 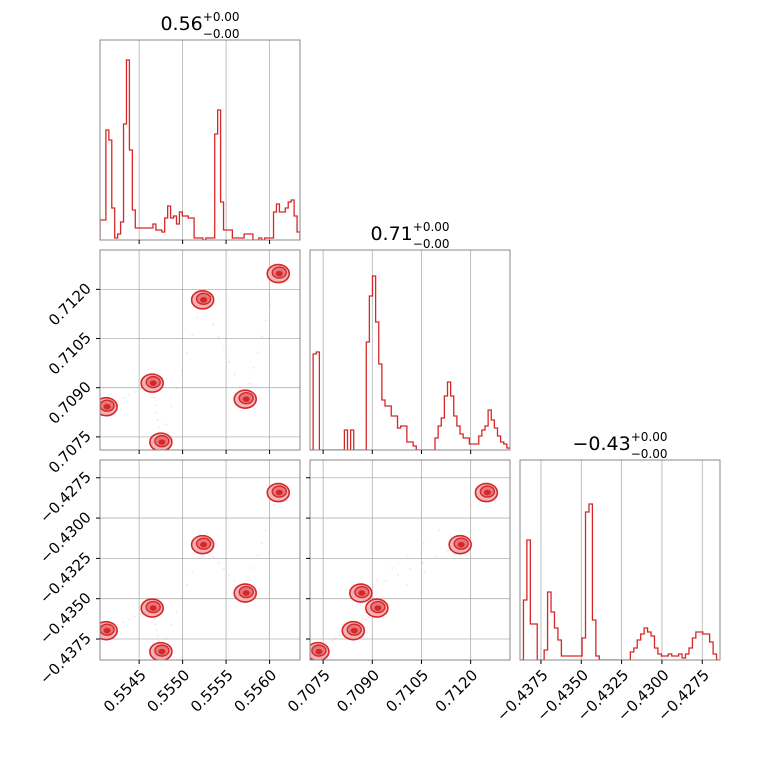 What do you see at coordinates (407, 691) in the screenshot?
I see `x-tick-label: 0.7105` at bounding box center [407, 691].